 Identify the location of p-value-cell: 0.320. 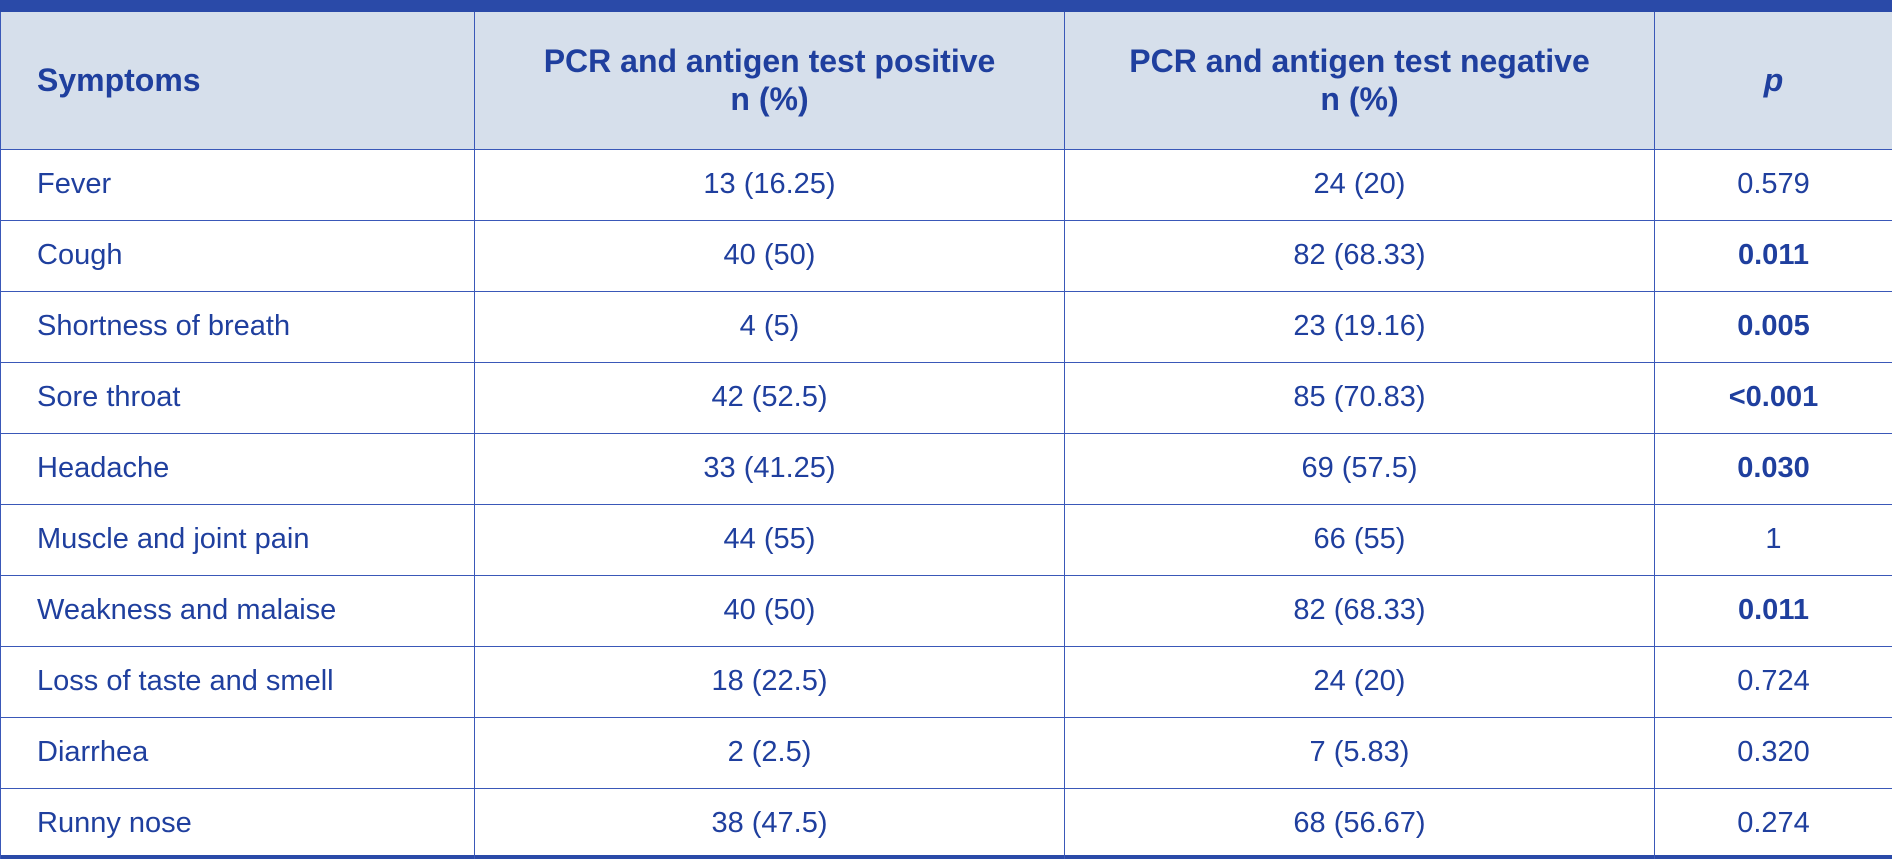
(1773, 752).